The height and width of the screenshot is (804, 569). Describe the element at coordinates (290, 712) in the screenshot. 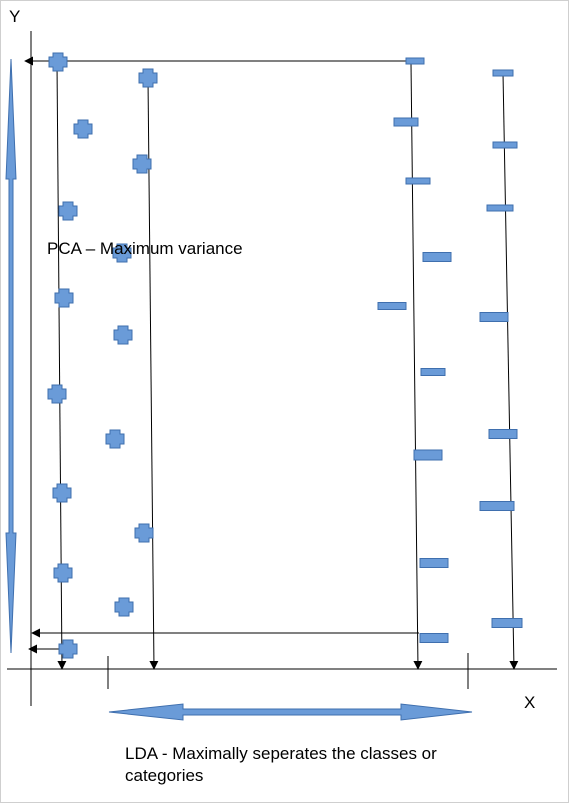

I see `lda-double-arrow` at that location.